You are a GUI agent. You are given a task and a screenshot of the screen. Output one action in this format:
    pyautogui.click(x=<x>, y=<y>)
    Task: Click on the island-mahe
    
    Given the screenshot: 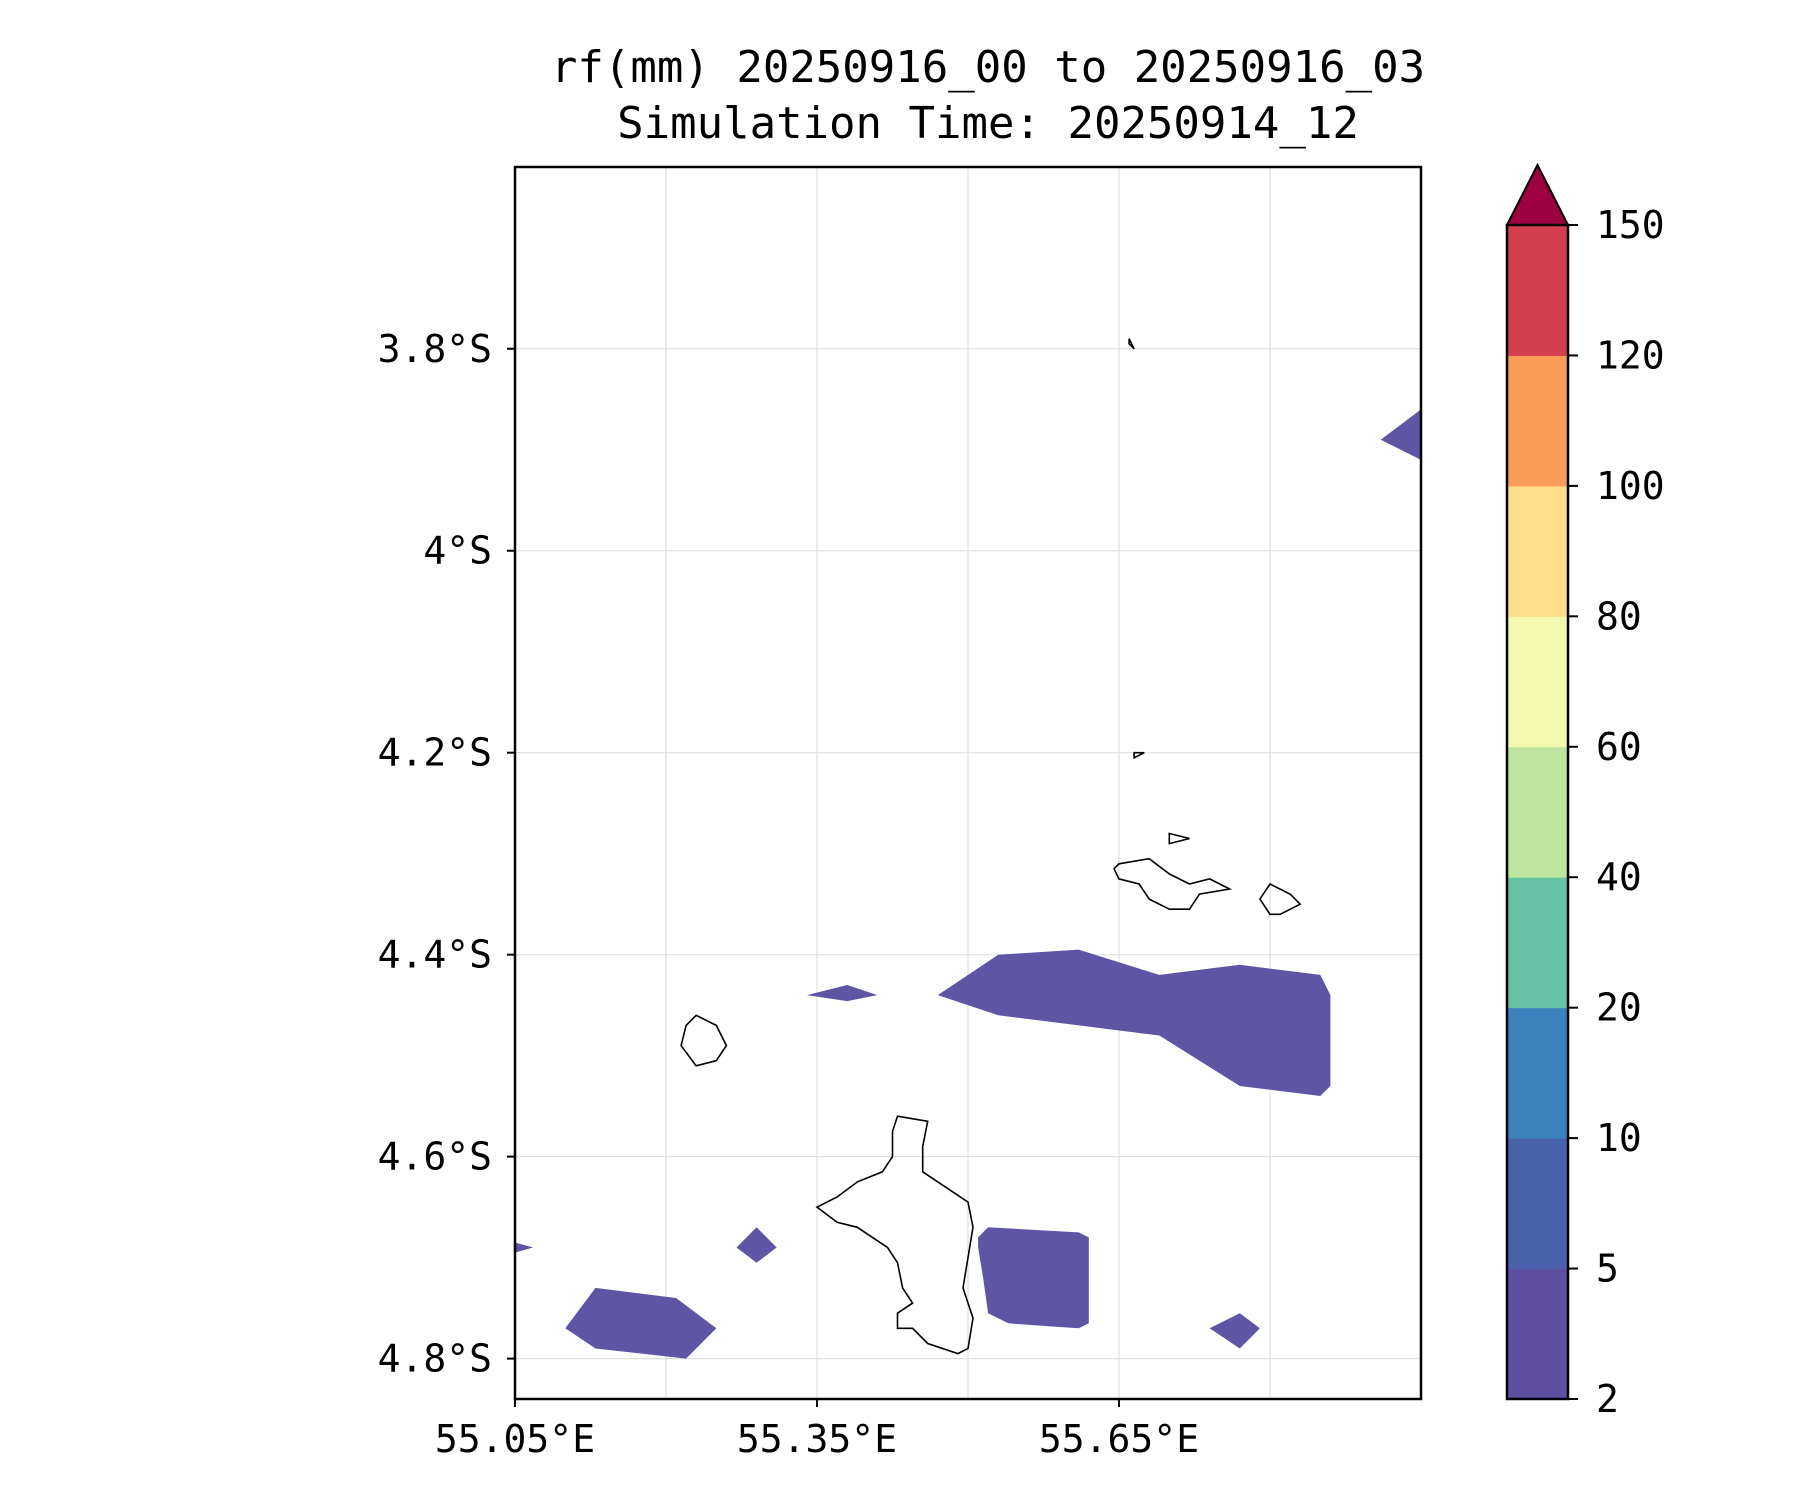 What is the action you would take?
    pyautogui.click(x=894, y=1235)
    